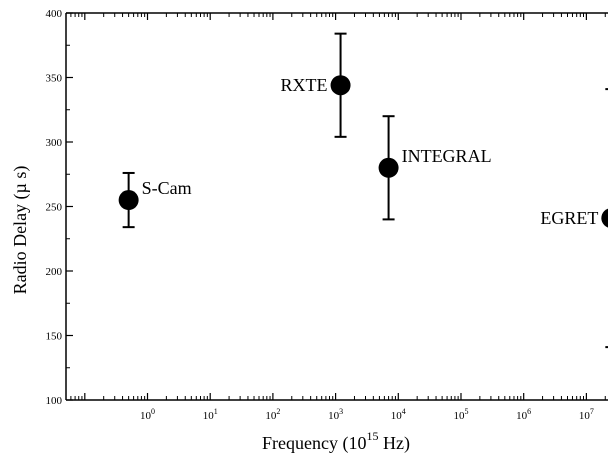 This screenshot has width=608, height=457. What do you see at coordinates (20, 230) in the screenshot?
I see `y-axis-title: Radio Delay (µ s)` at bounding box center [20, 230].